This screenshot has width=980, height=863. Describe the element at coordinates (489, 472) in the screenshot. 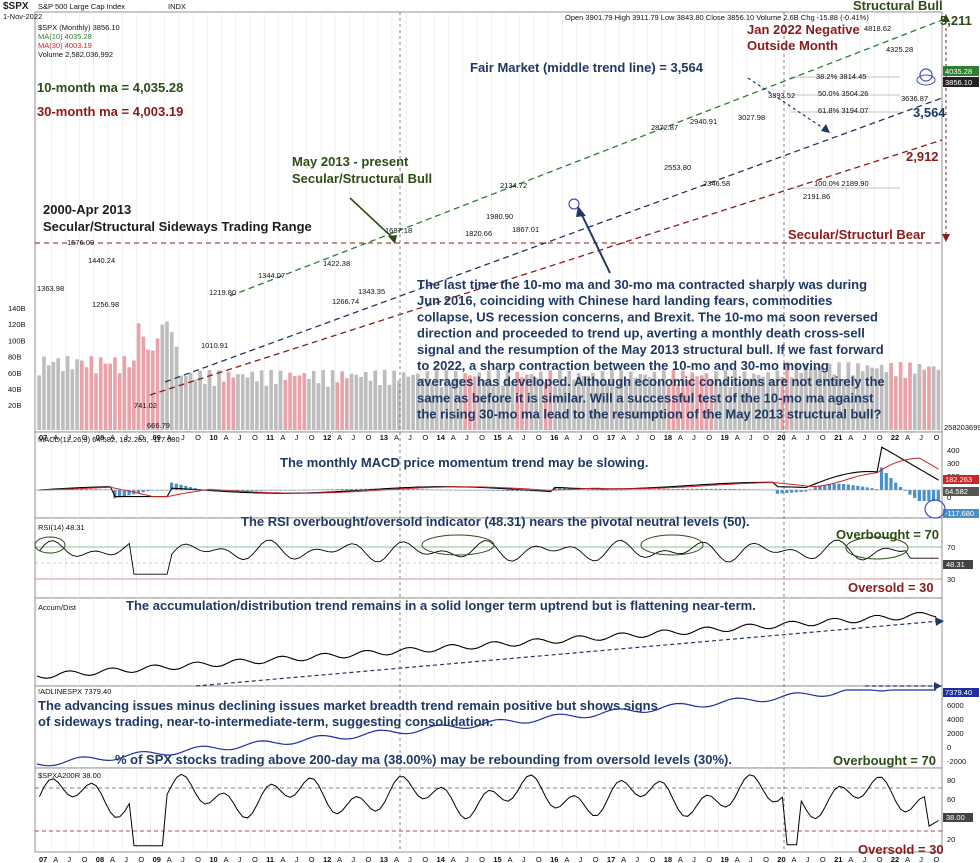

I see `macd-line` at that location.